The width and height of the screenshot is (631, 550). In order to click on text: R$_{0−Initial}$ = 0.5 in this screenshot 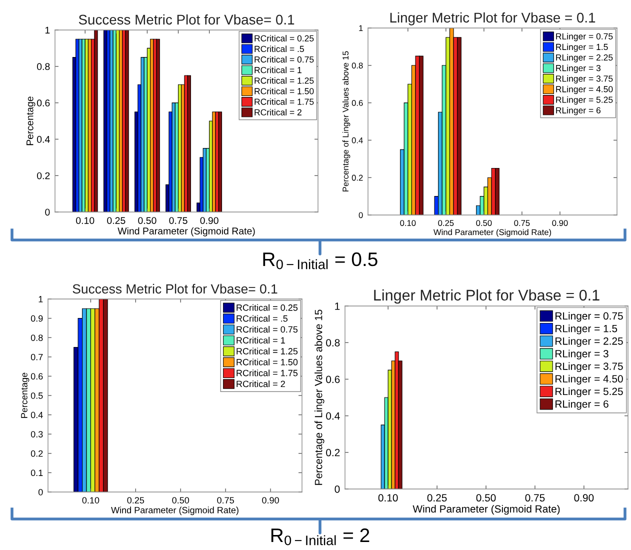, I will do `click(320, 261)`.